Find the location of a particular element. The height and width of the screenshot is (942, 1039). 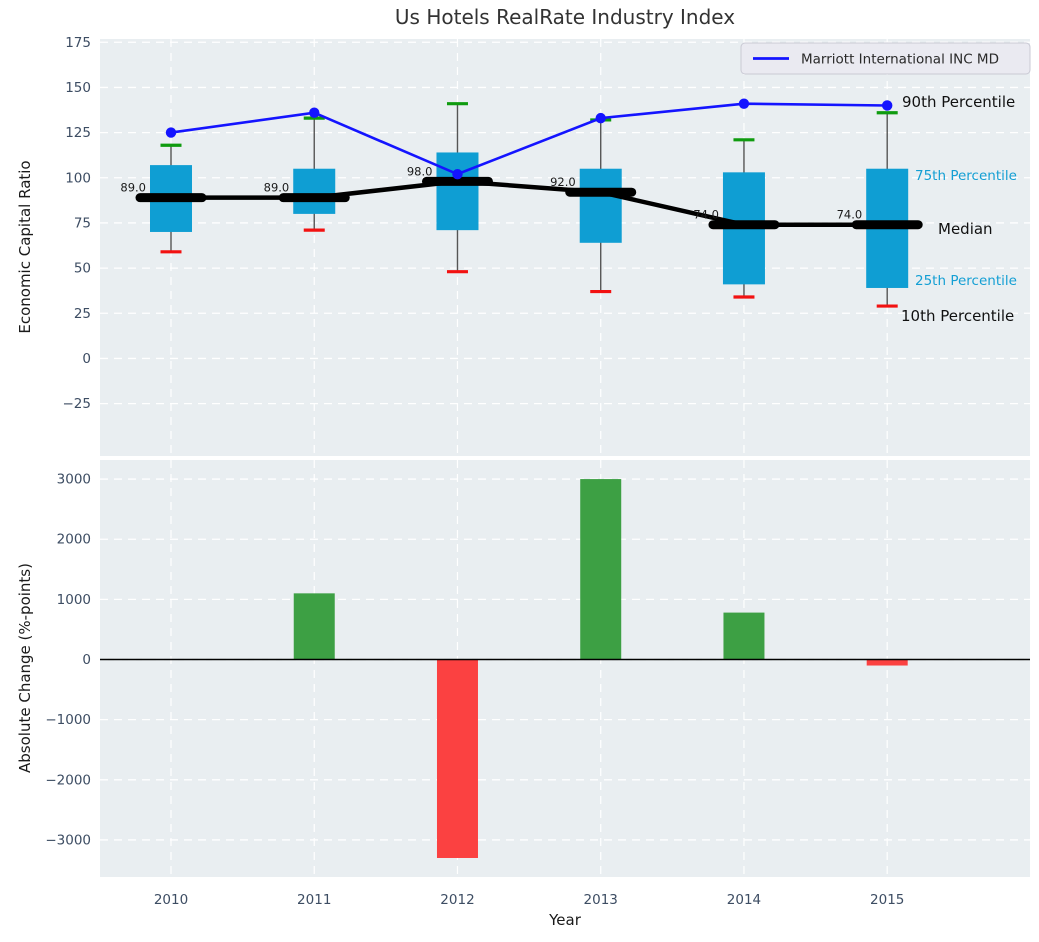

y-tick-label: −25 is located at coordinates (77, 404).